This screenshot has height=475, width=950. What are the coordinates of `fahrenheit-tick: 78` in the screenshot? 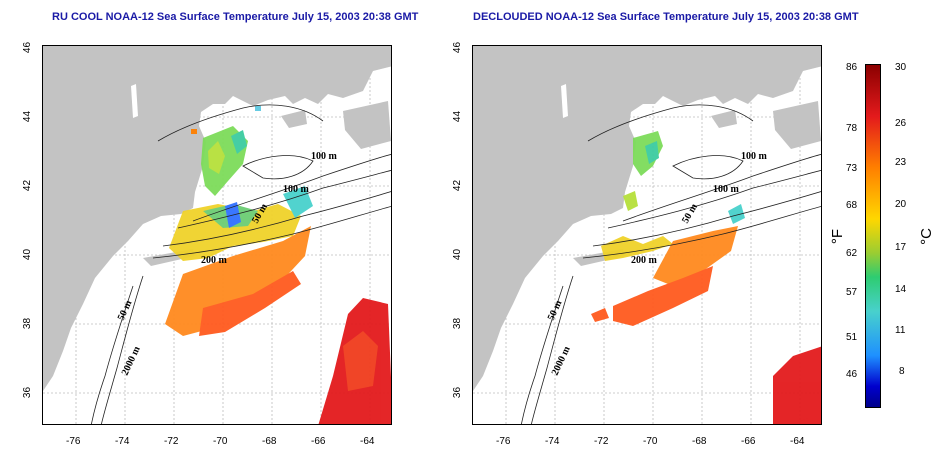 It's located at (852, 128).